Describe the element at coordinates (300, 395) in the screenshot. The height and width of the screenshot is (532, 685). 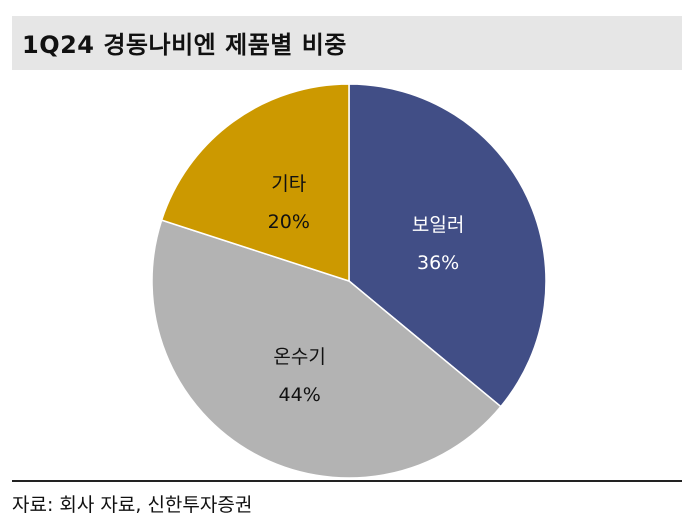
I see `slice-value-2: 44%` at that location.